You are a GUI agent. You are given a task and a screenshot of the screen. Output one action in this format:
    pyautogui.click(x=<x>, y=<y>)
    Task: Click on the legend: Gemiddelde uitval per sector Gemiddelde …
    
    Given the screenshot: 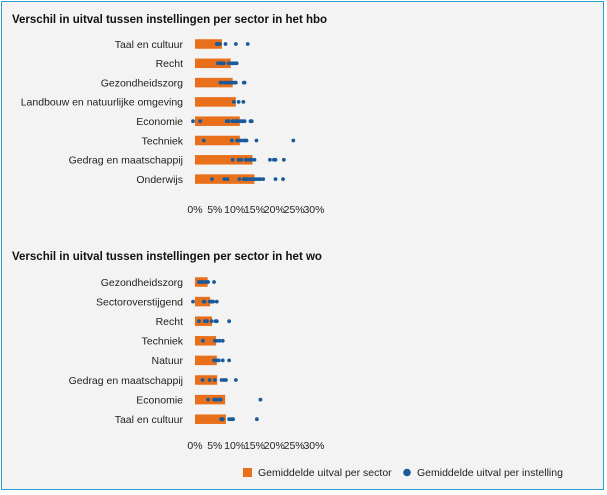 What is the action you would take?
    pyautogui.click(x=403, y=473)
    